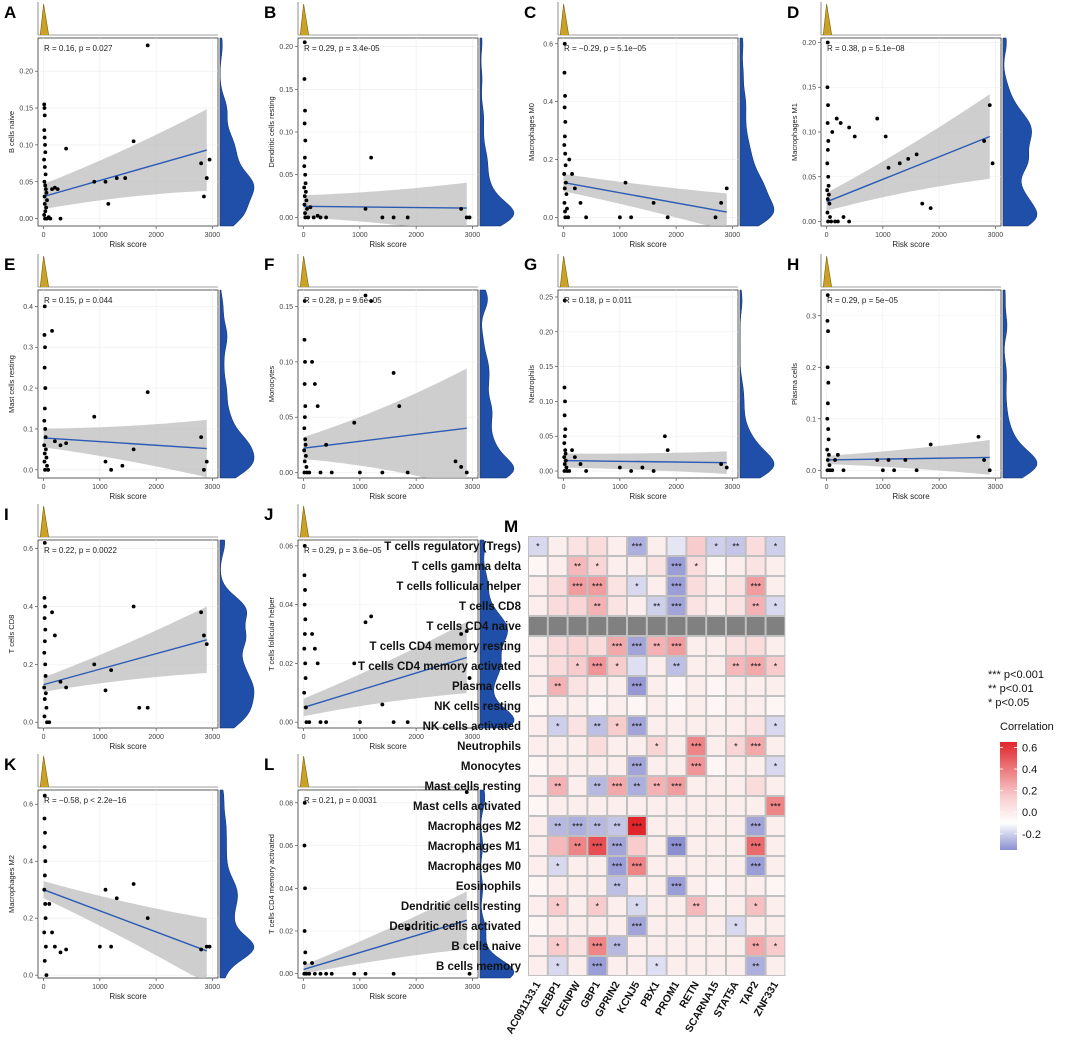  What do you see at coordinates (286, 932) in the screenshot?
I see `y-tick-label: 0.02` at bounding box center [286, 932].